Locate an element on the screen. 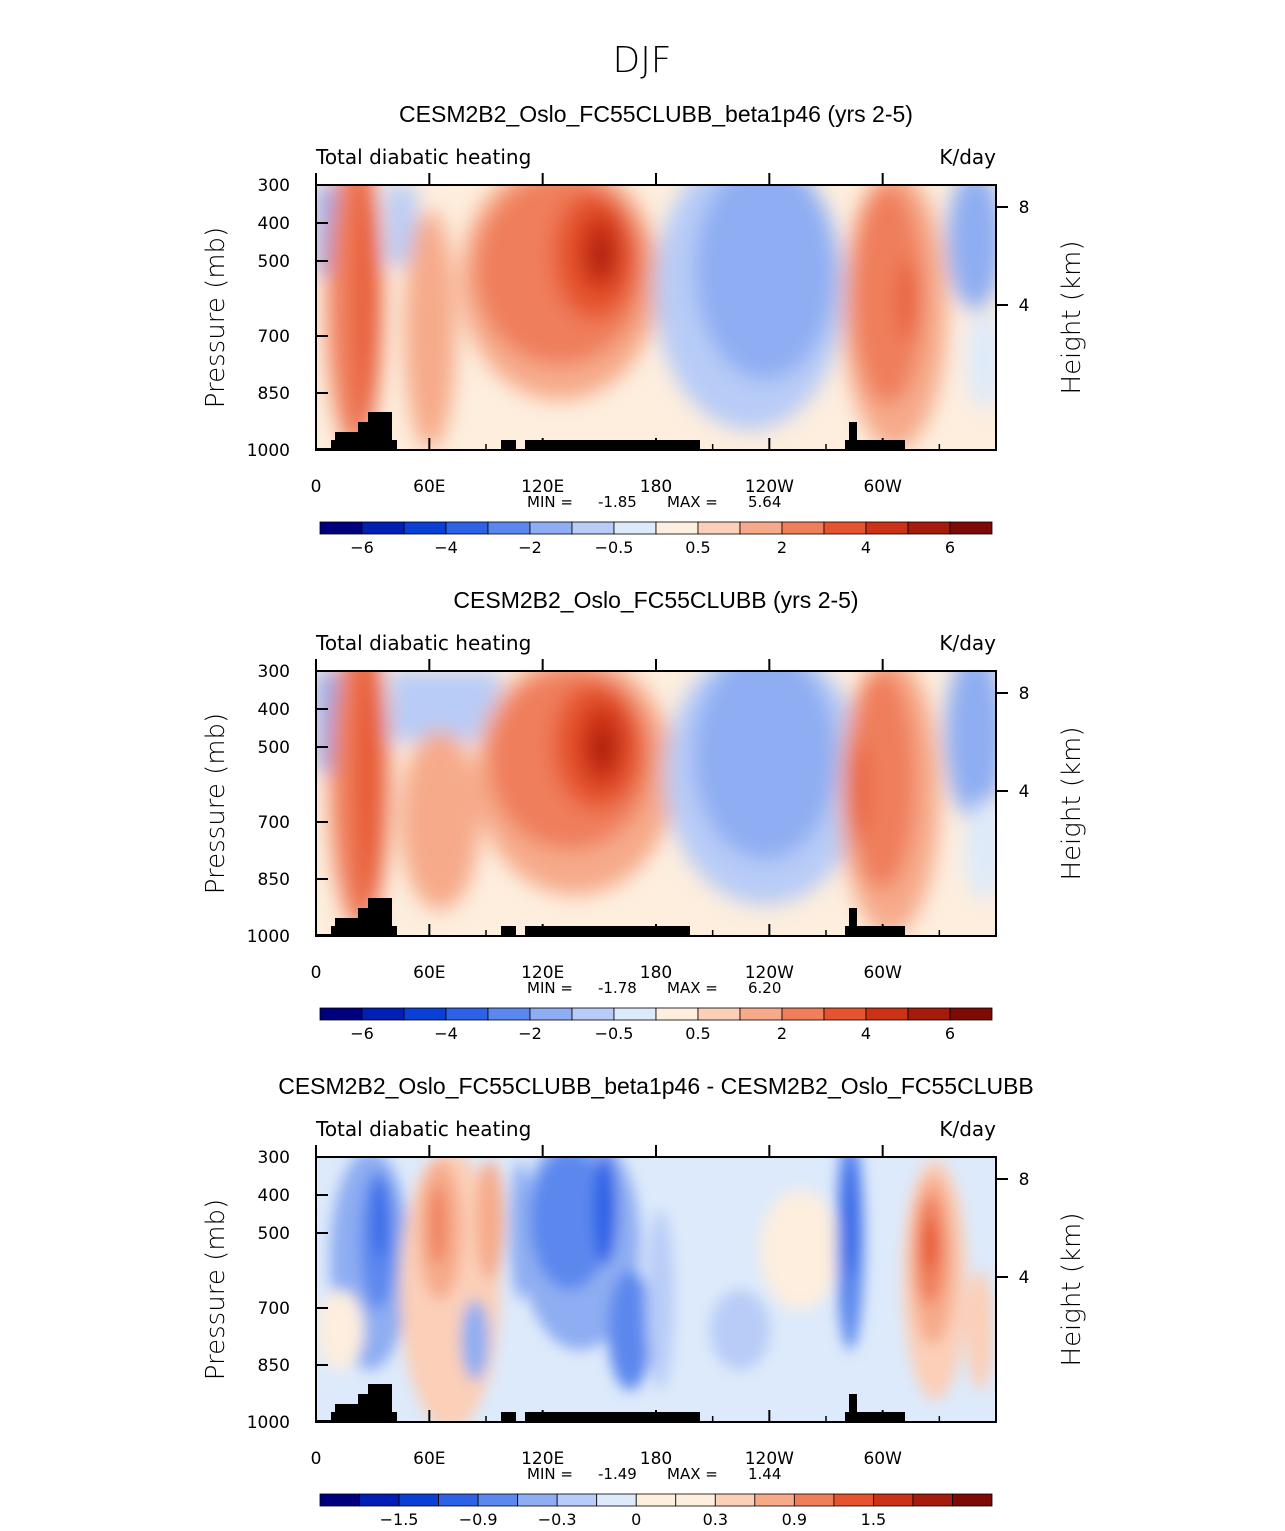 The image size is (1285, 1531). x-tick-label: 120E is located at coordinates (542, 487).